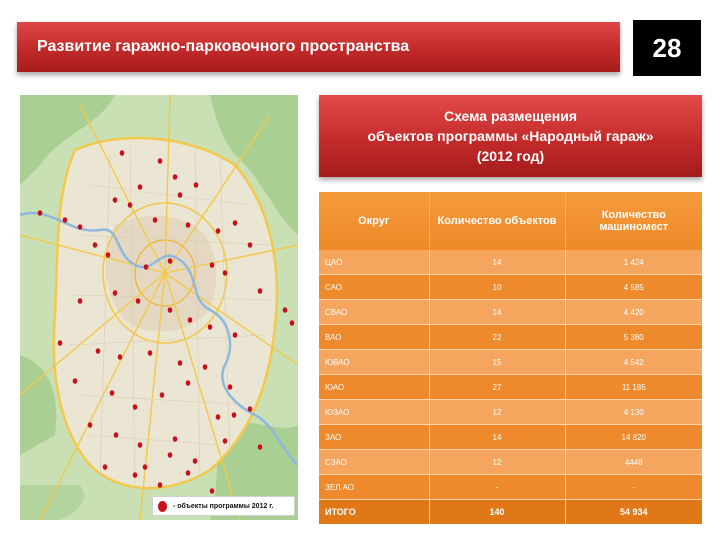 Image resolution: width=720 pixels, height=540 pixels. What do you see at coordinates (510, 437) in the screenshot?
I see `table-row: ЗАО 14 14 820` at bounding box center [510, 437].